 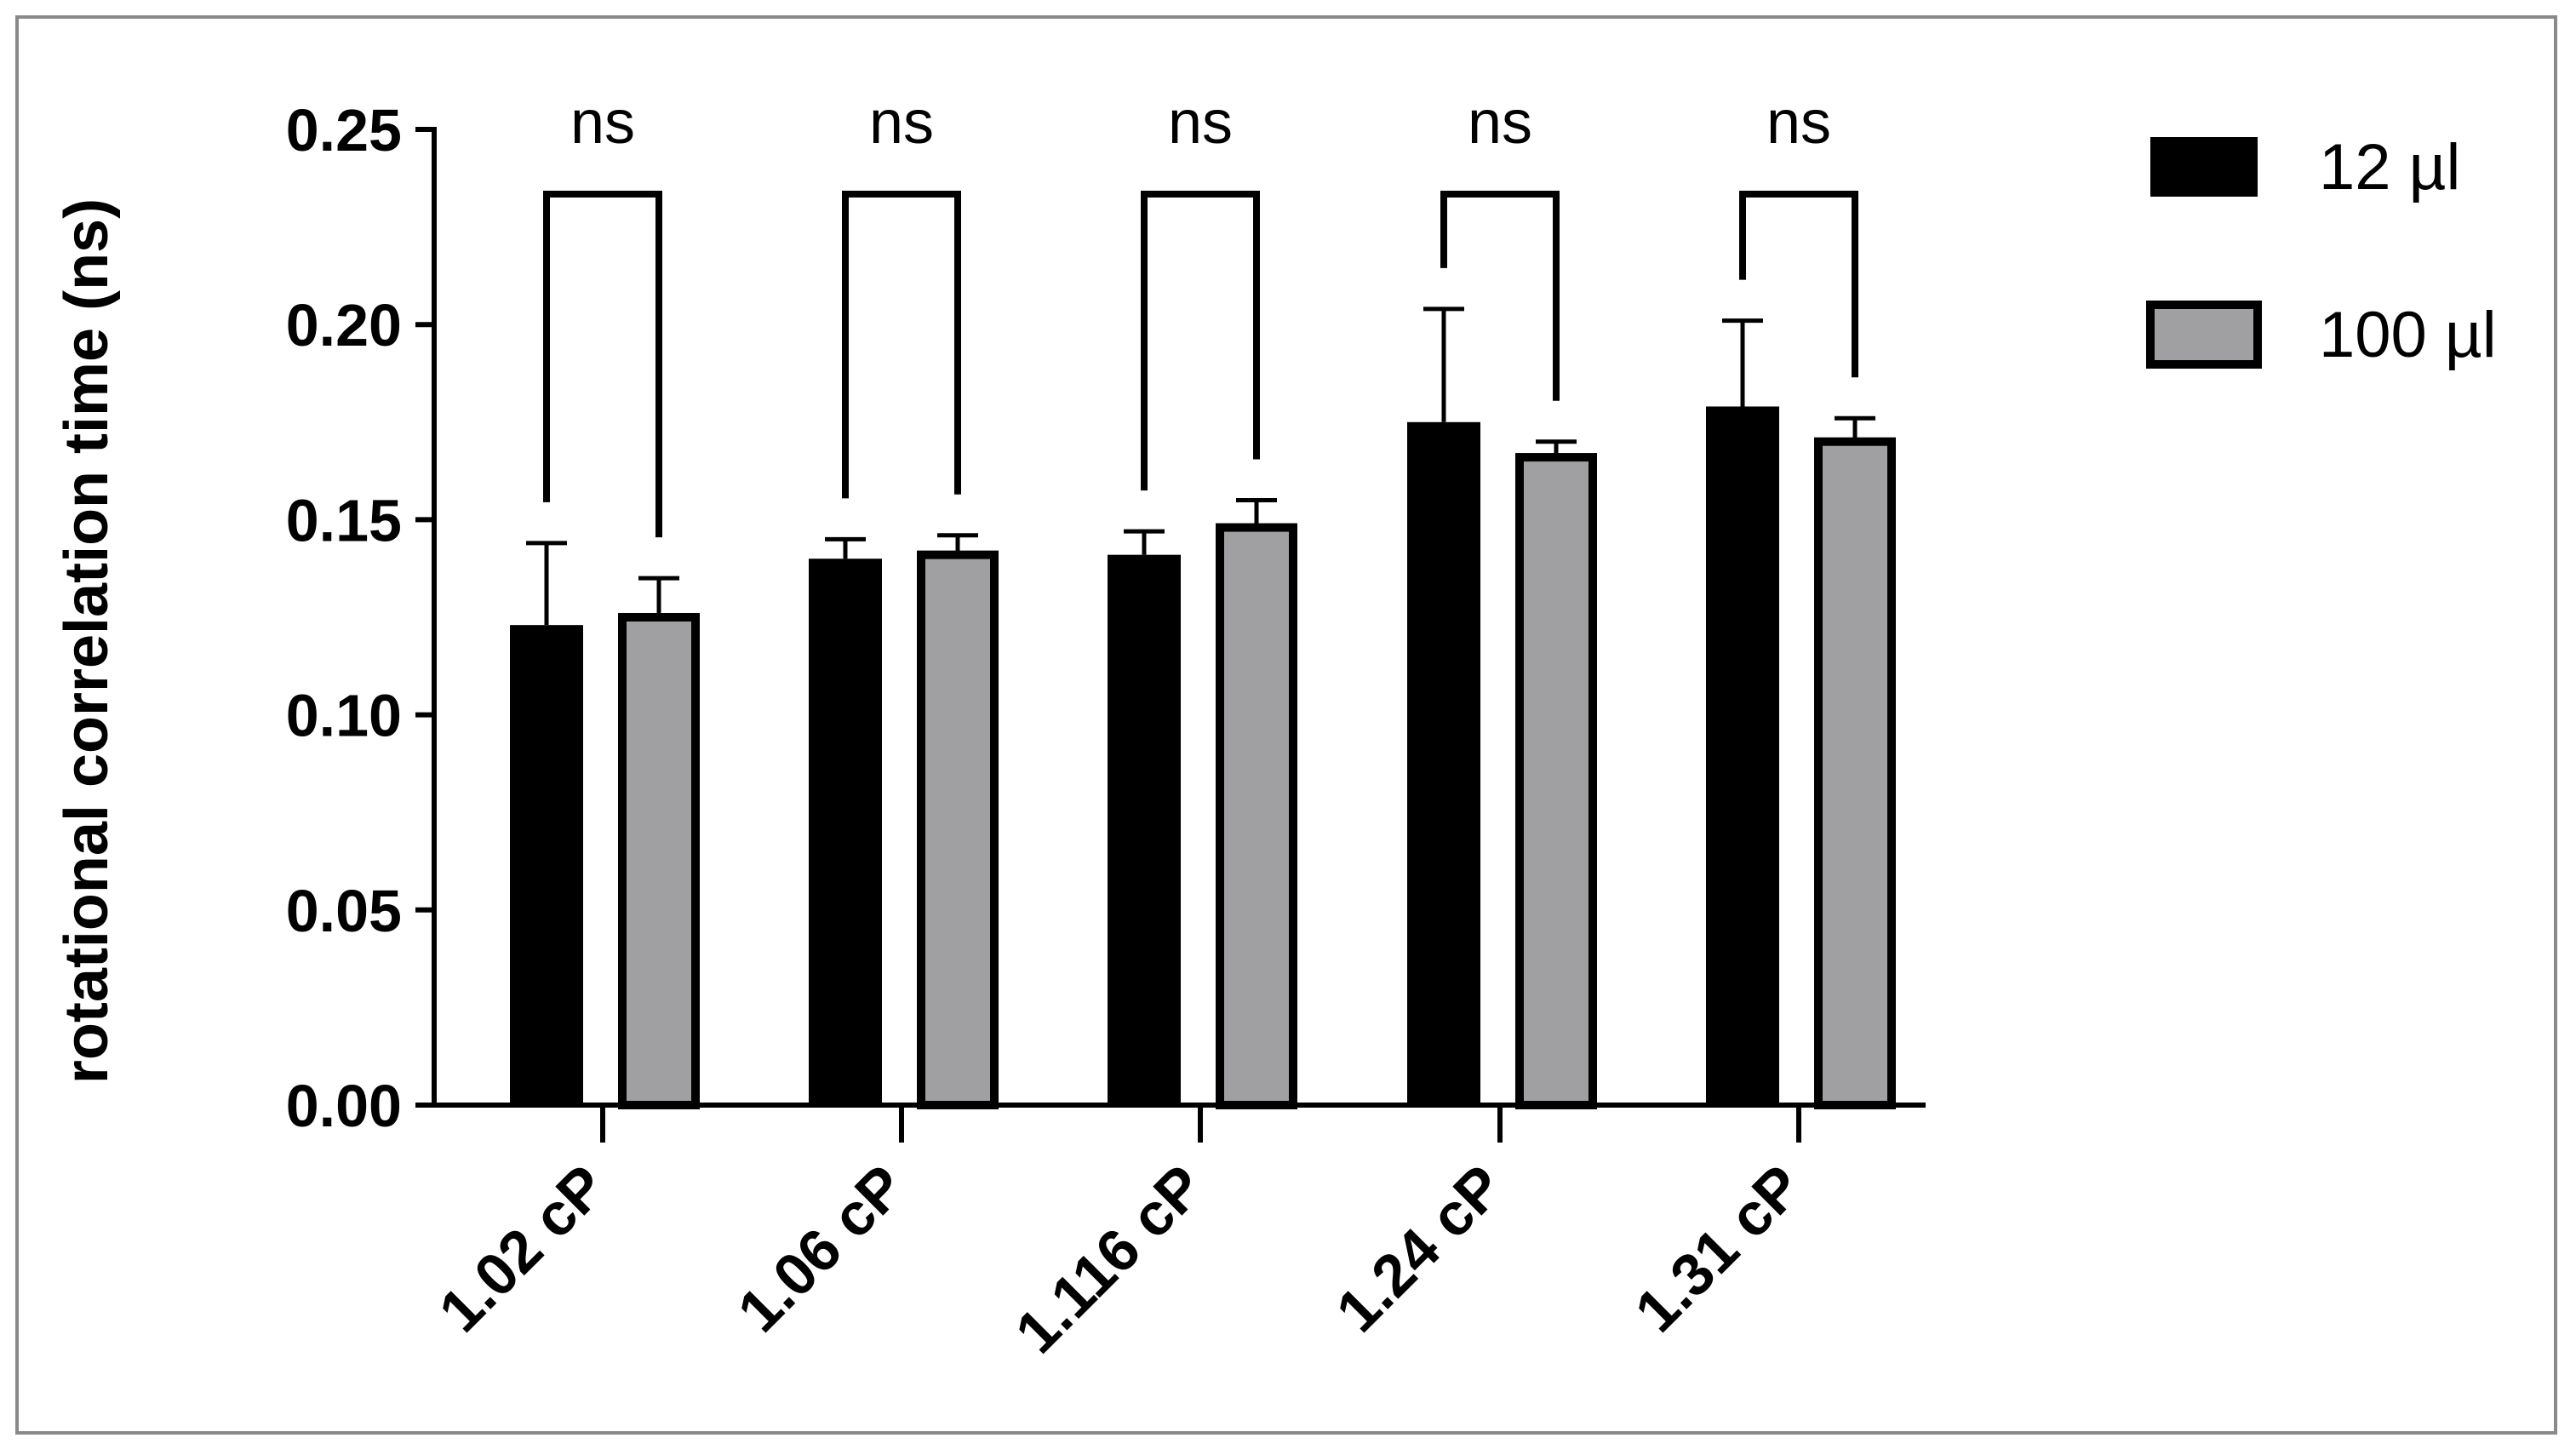 What do you see at coordinates (344, 1106) in the screenshot?
I see `y-tick-label: 0.00` at bounding box center [344, 1106].